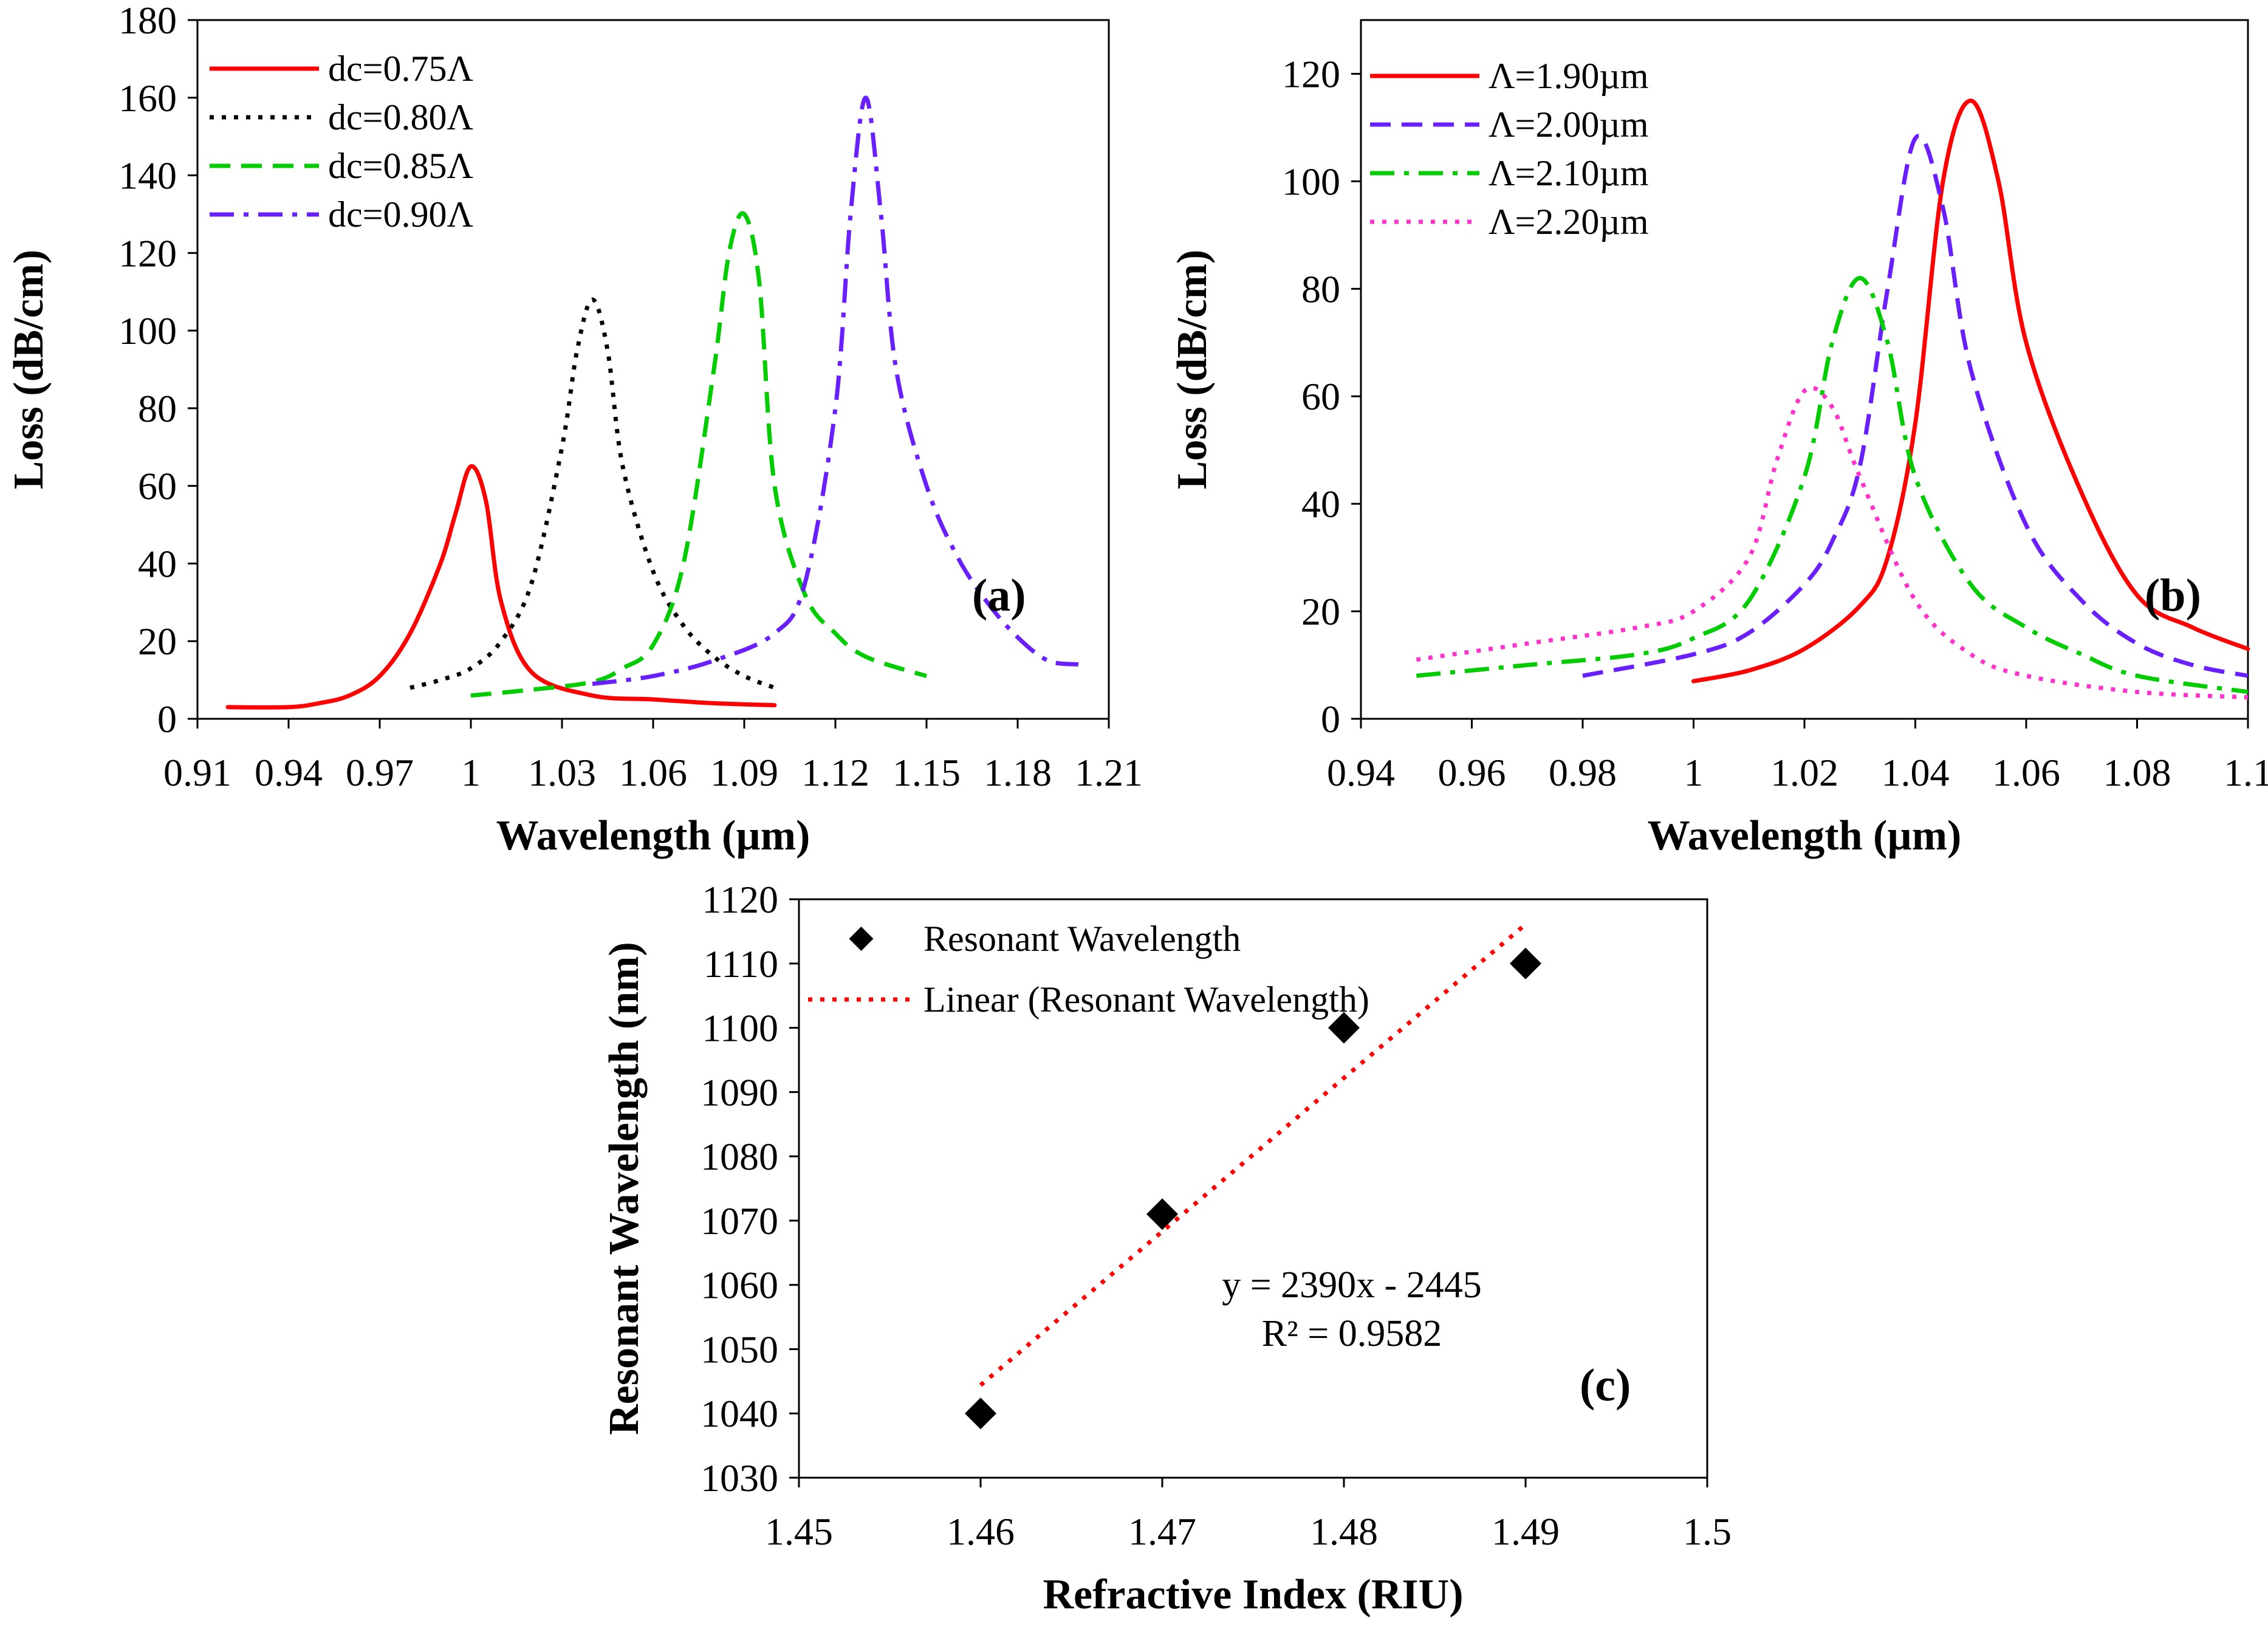 The height and width of the screenshot is (1629, 2268). Describe the element at coordinates (741, 964) in the screenshot. I see `y-tick-label: 1110` at that location.